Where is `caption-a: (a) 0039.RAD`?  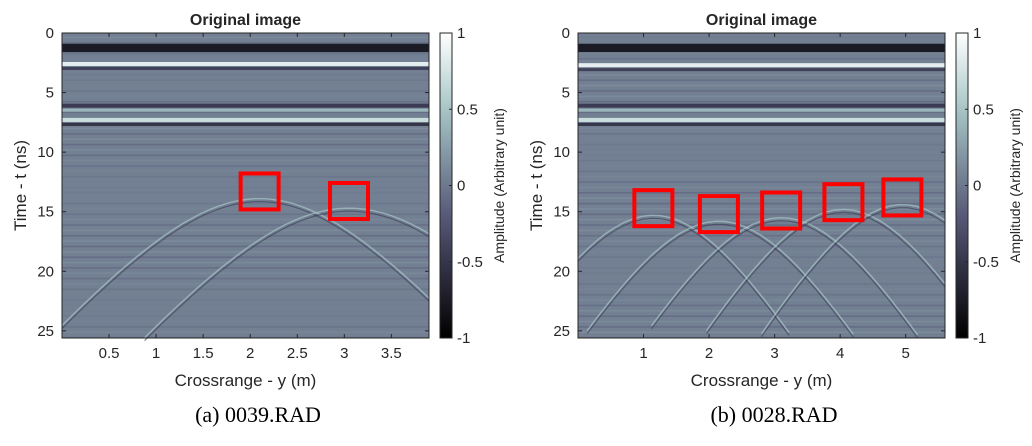
caption-a: (a) 0039.RAD is located at coordinates (258, 414).